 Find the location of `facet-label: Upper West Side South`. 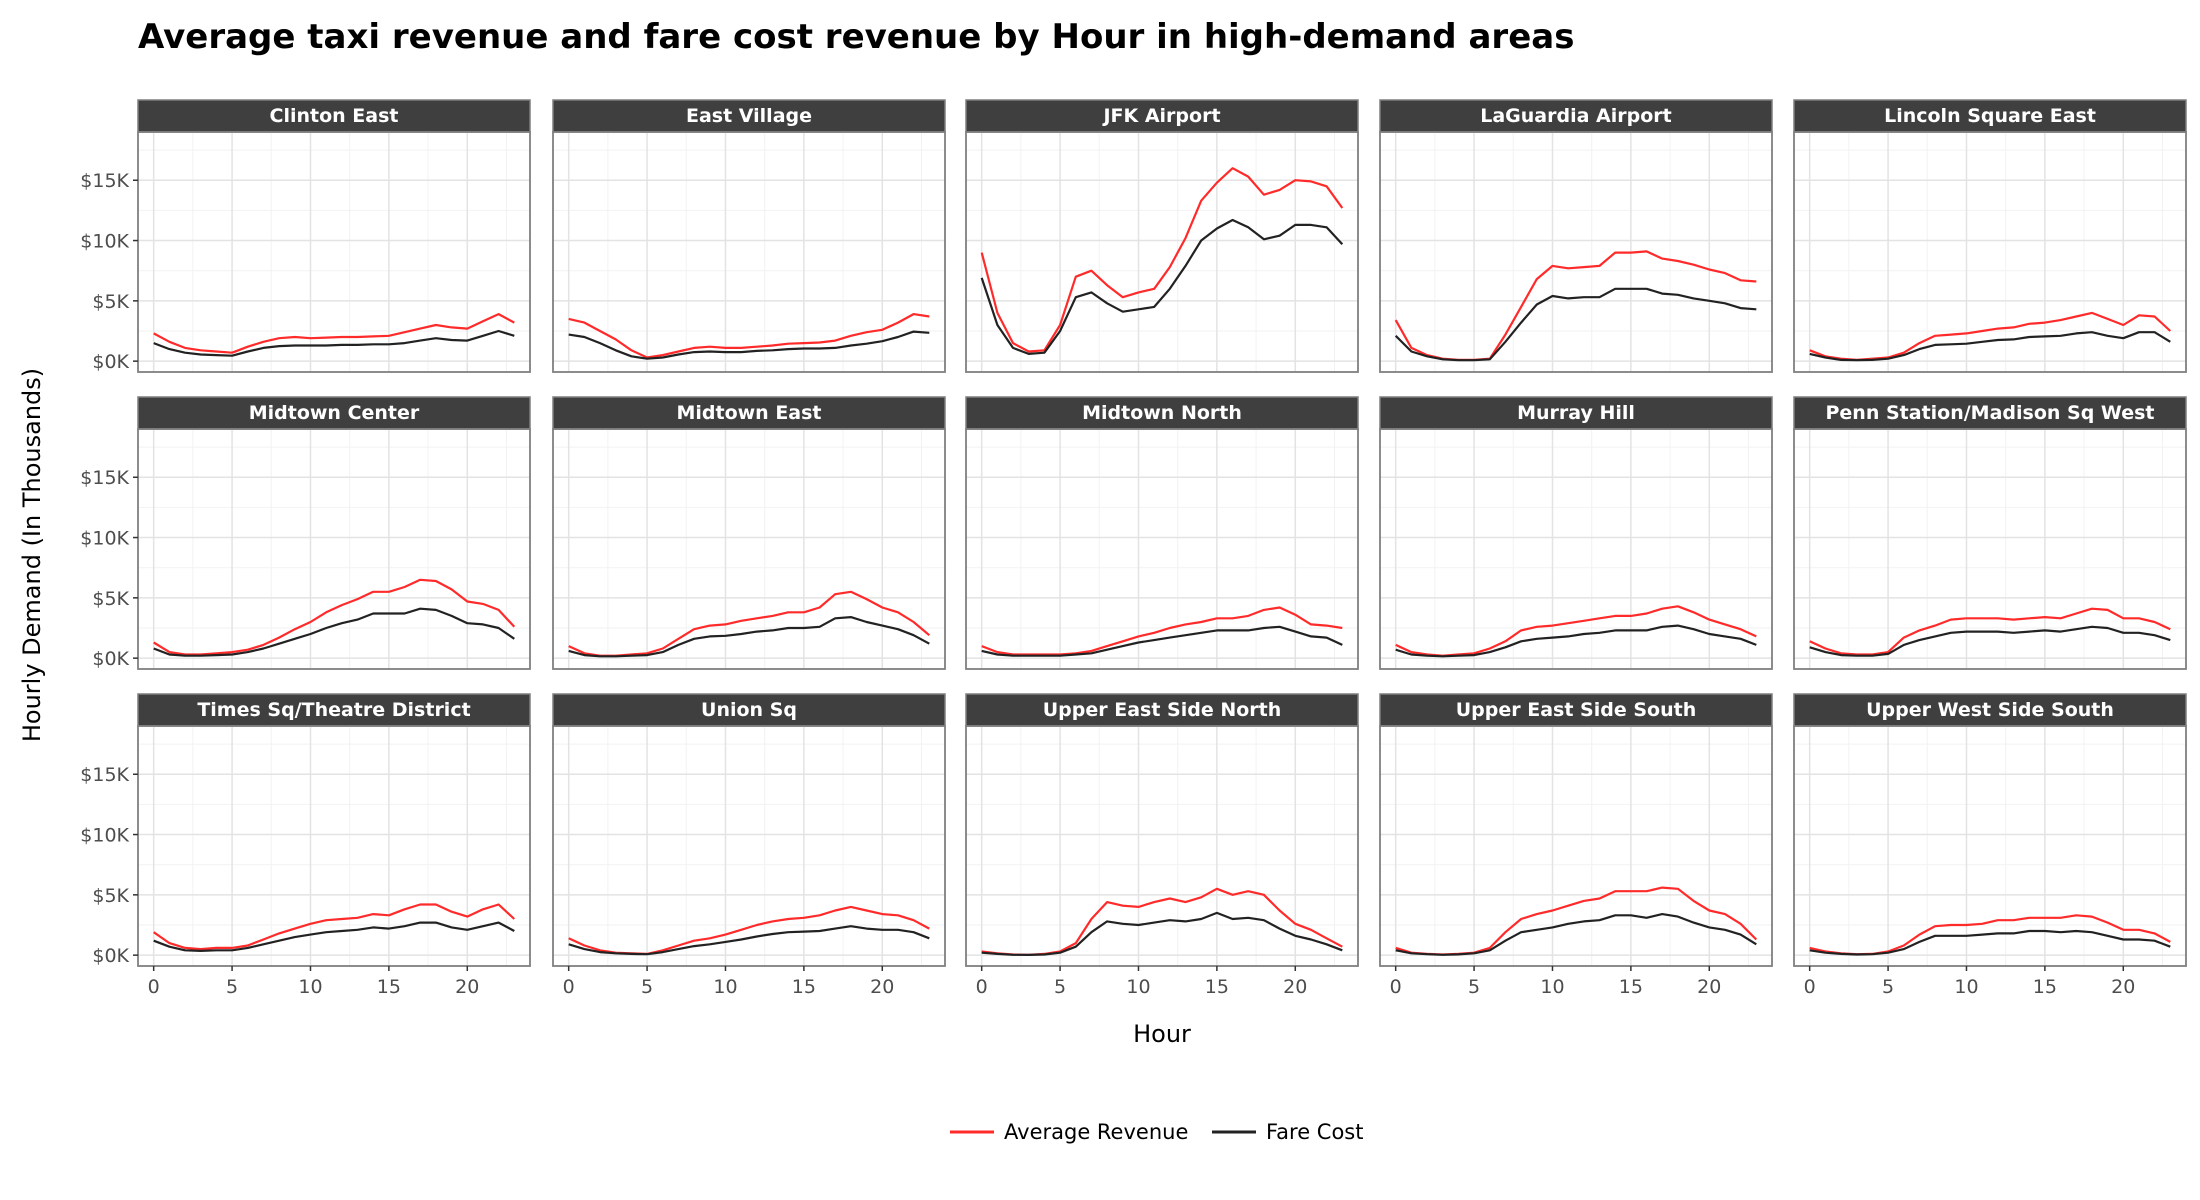

facet-label: Upper West Side South is located at coordinates (1990, 710).